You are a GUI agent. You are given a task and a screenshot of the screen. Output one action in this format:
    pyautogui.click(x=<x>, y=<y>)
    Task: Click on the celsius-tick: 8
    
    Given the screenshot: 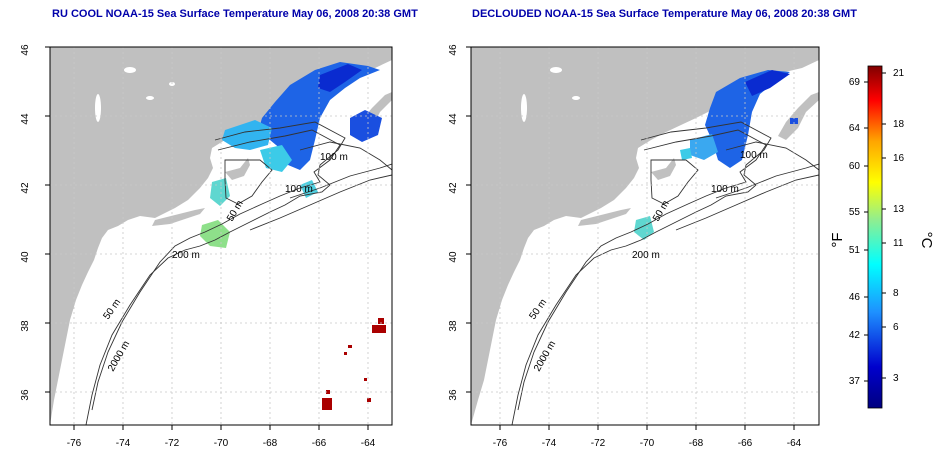 What is the action you would take?
    pyautogui.click(x=896, y=293)
    